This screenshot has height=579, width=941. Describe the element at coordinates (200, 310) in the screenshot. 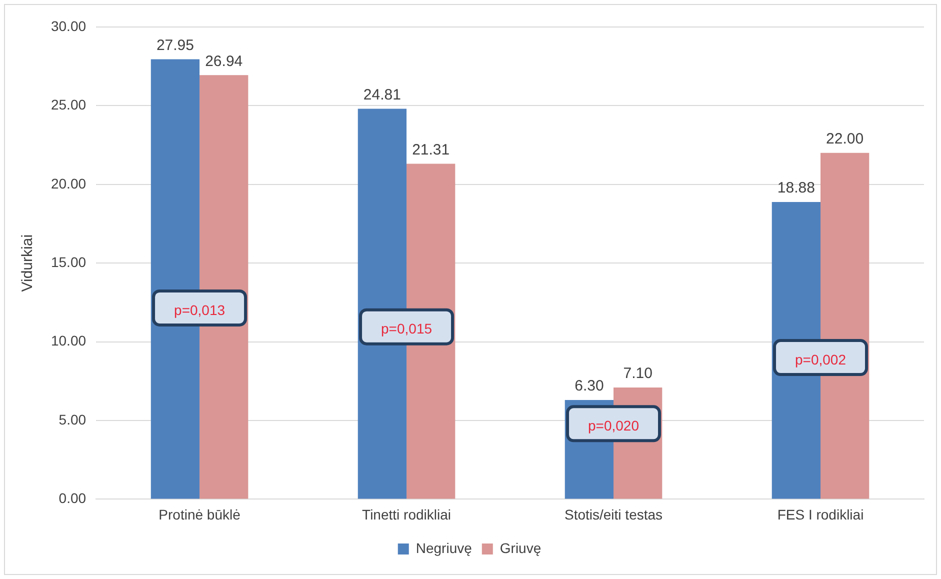

I see `annotation: p=0,013` at that location.